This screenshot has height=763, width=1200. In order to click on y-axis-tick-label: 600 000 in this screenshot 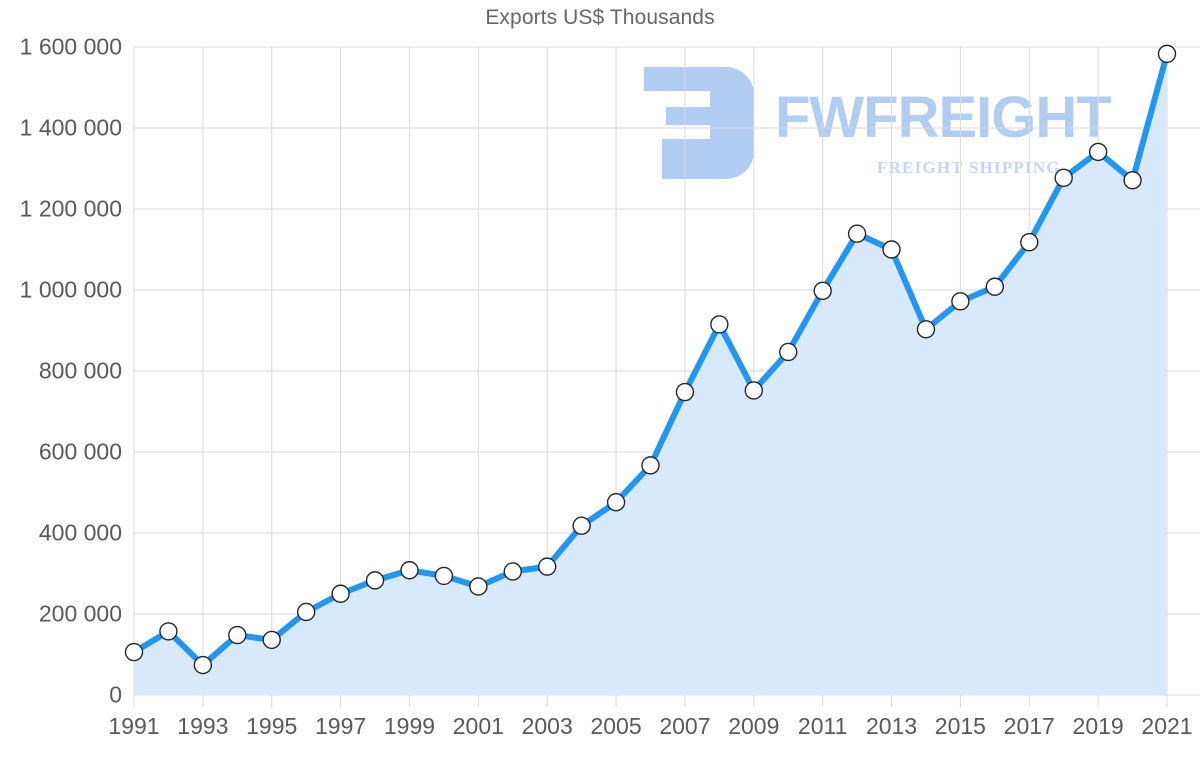, I will do `click(80, 451)`.